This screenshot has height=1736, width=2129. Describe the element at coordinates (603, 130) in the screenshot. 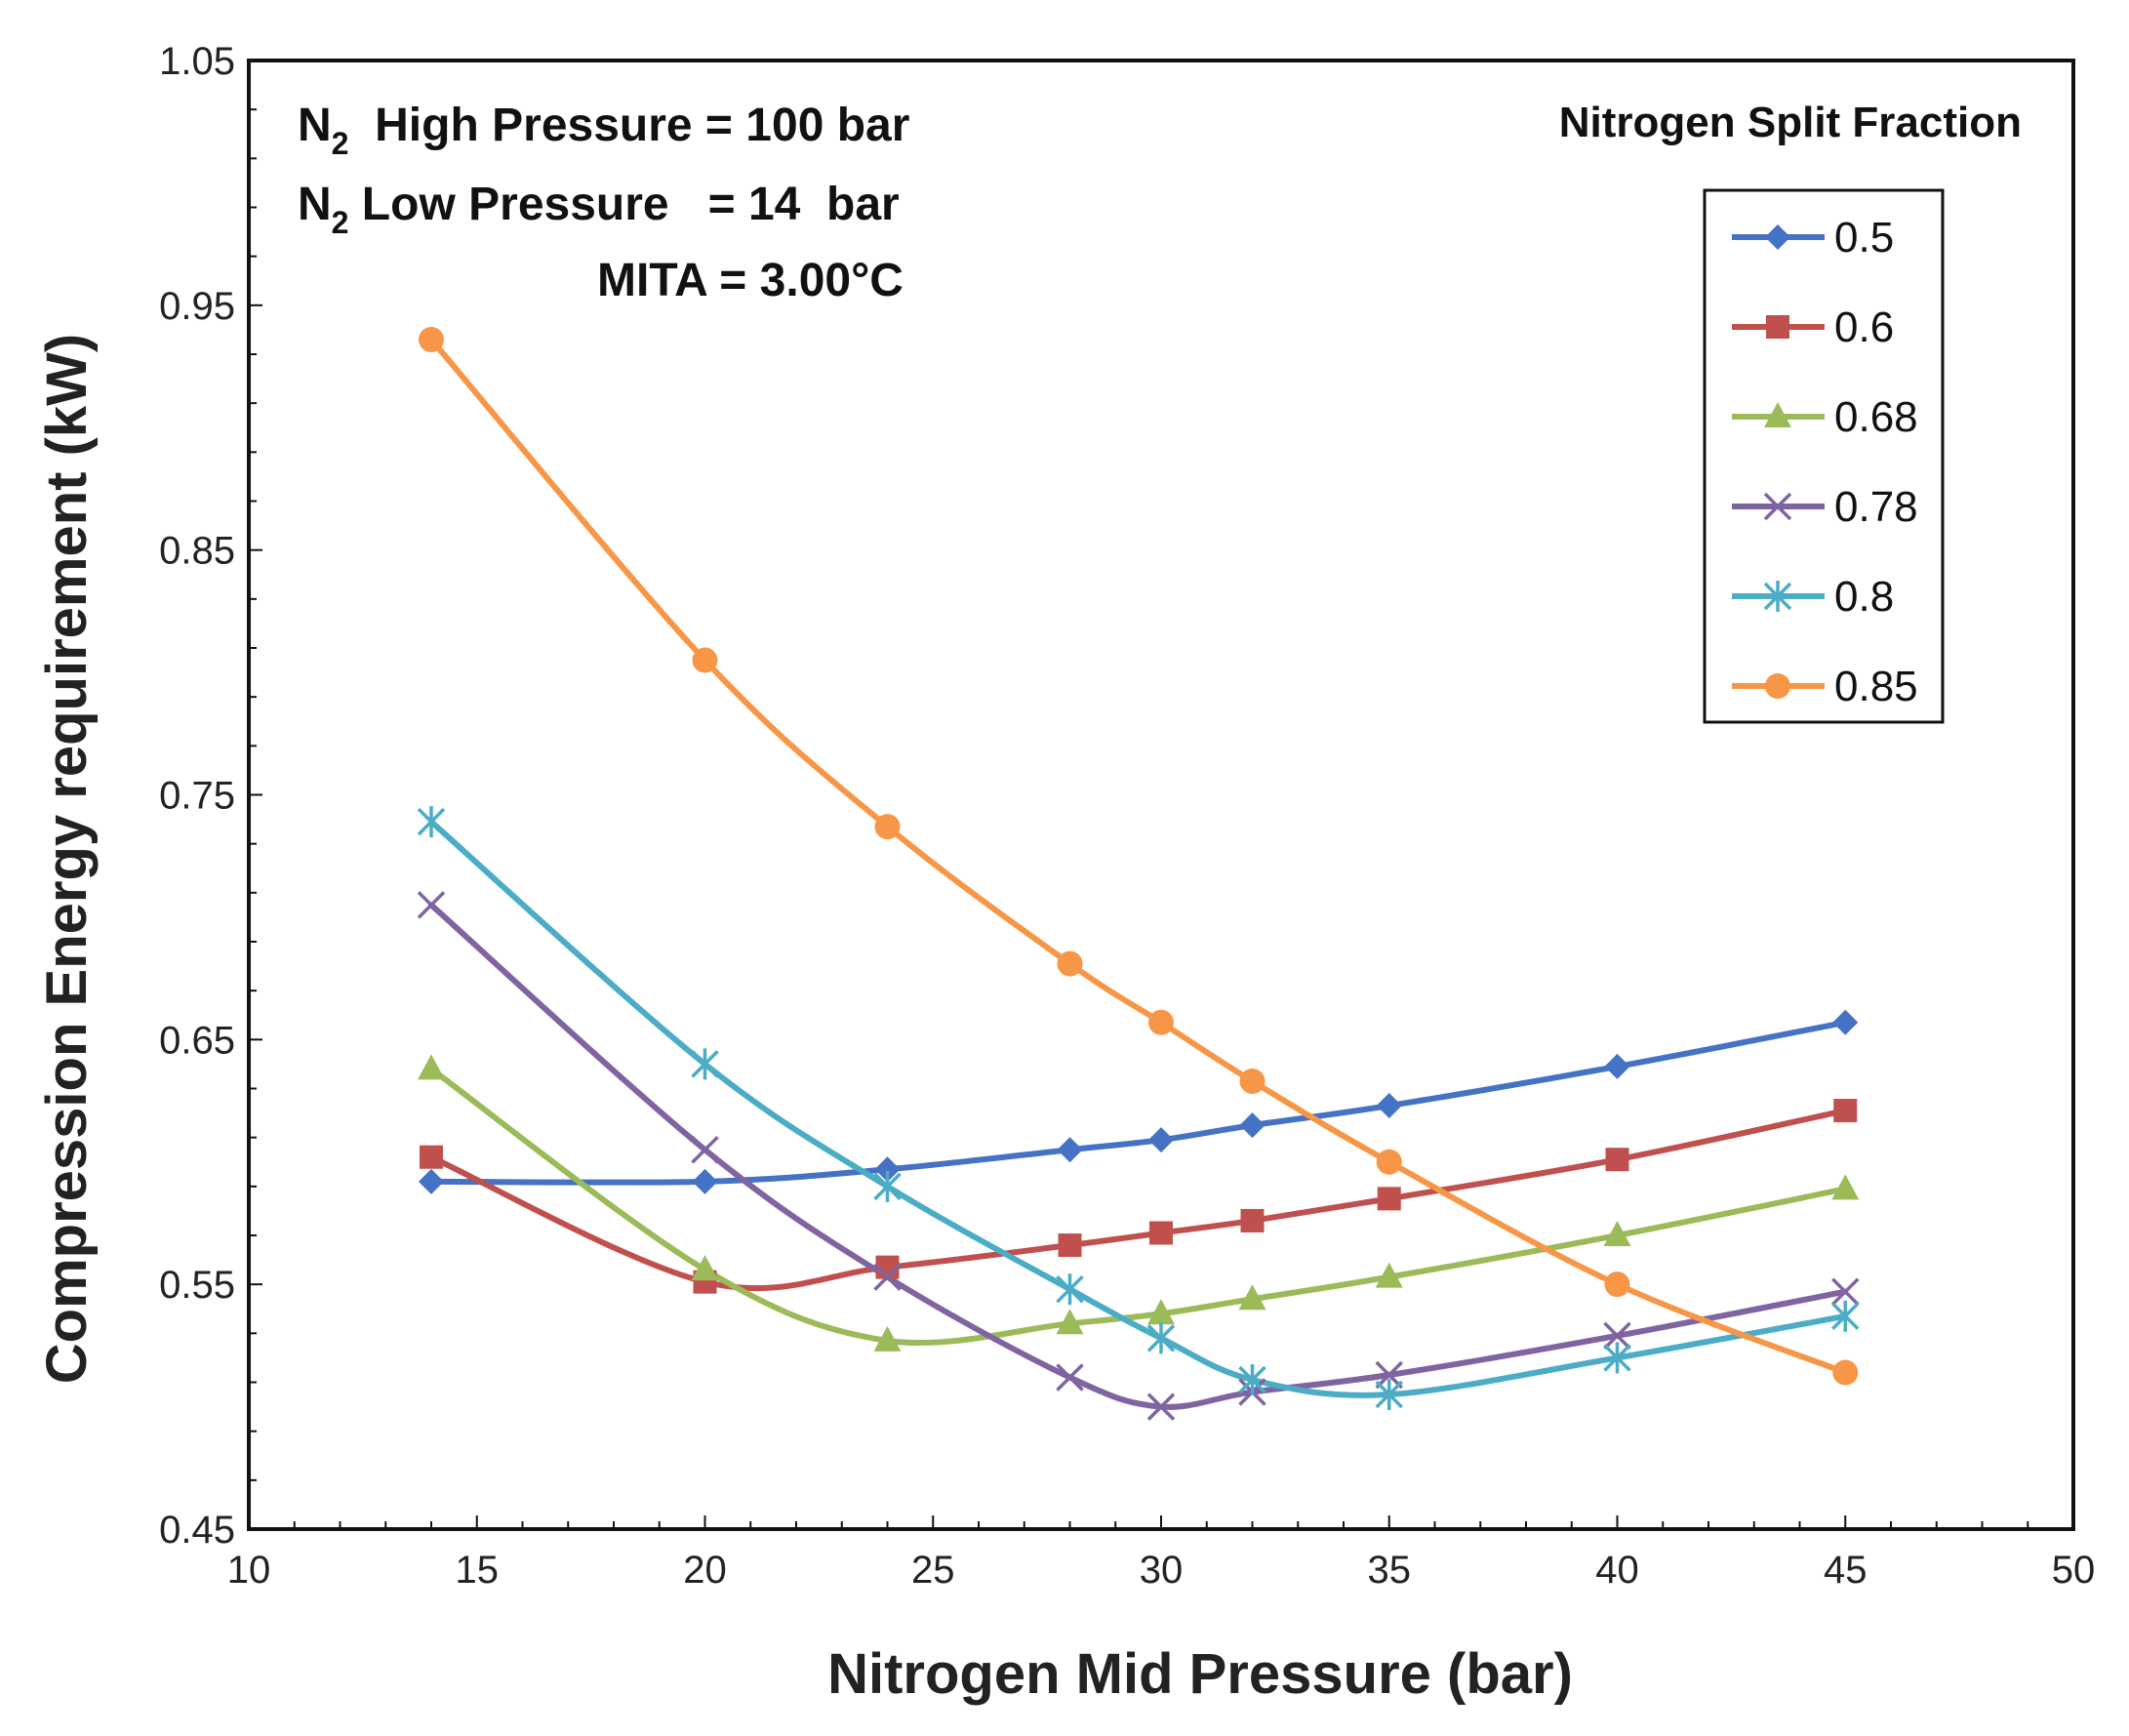

I see `annotation-high-pressure: N2 High Pressure = 100 bar` at that location.